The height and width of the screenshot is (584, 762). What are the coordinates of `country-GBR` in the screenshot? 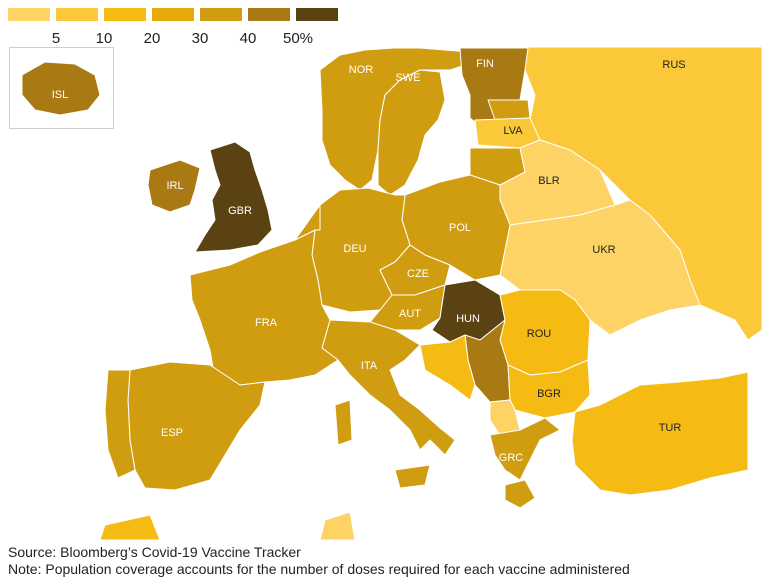 It's located at (233, 197).